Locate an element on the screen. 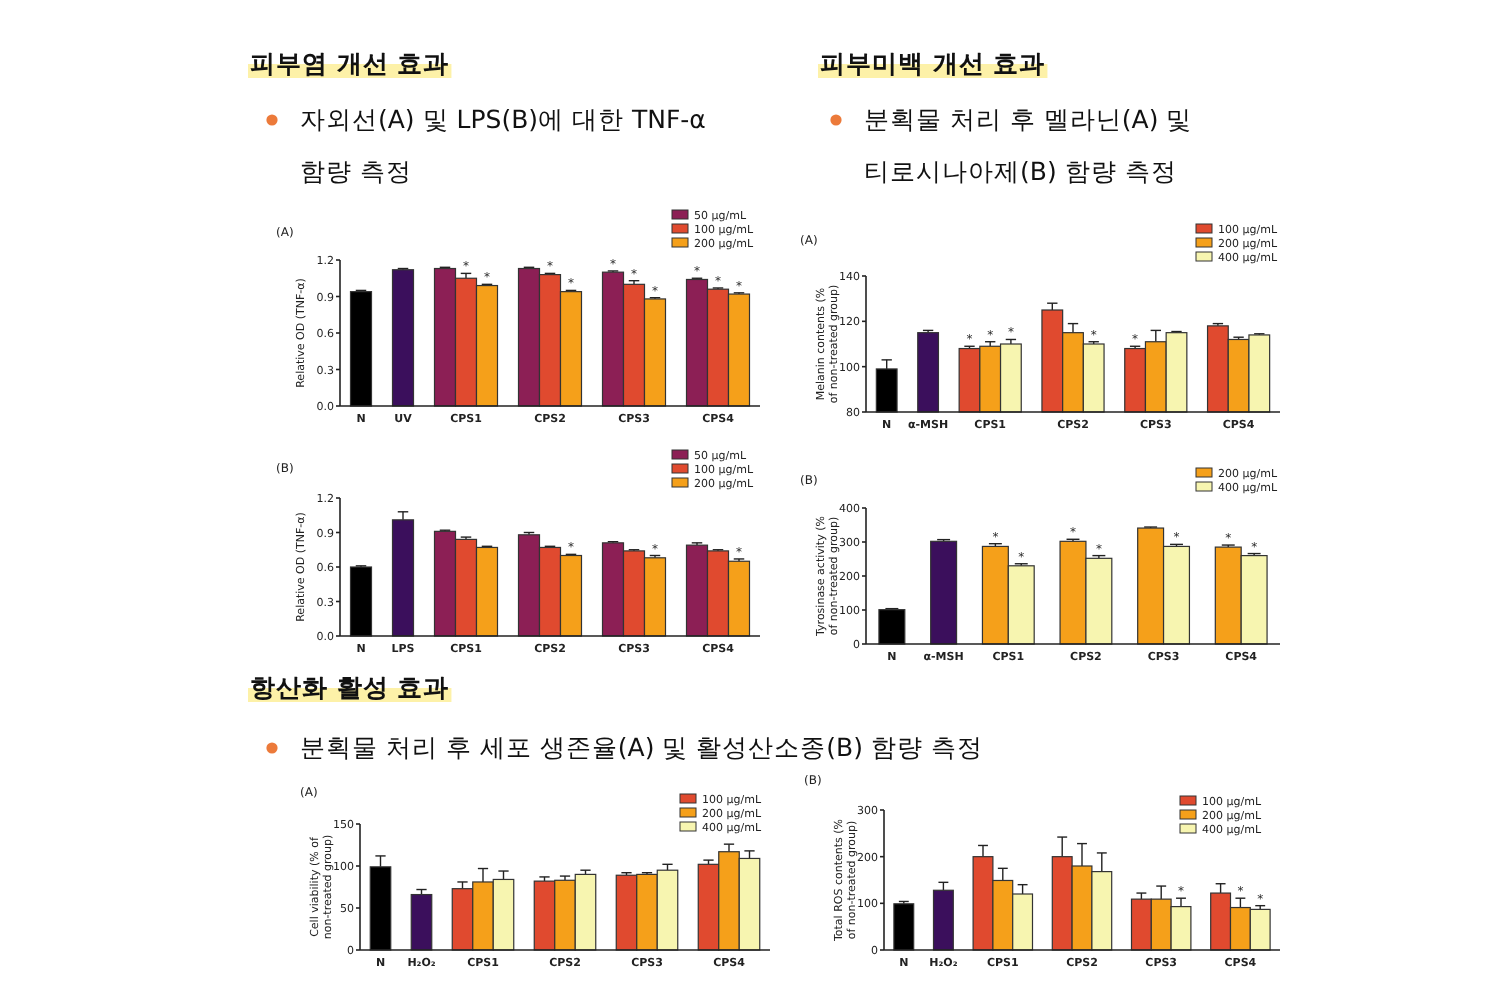 Image resolution: width=1512 pixels, height=1002 pixels. chart-subtitle: 자외선(A) 및 LPS(B)에 대한 TNF-α 함량 측정 is located at coordinates (503, 145).